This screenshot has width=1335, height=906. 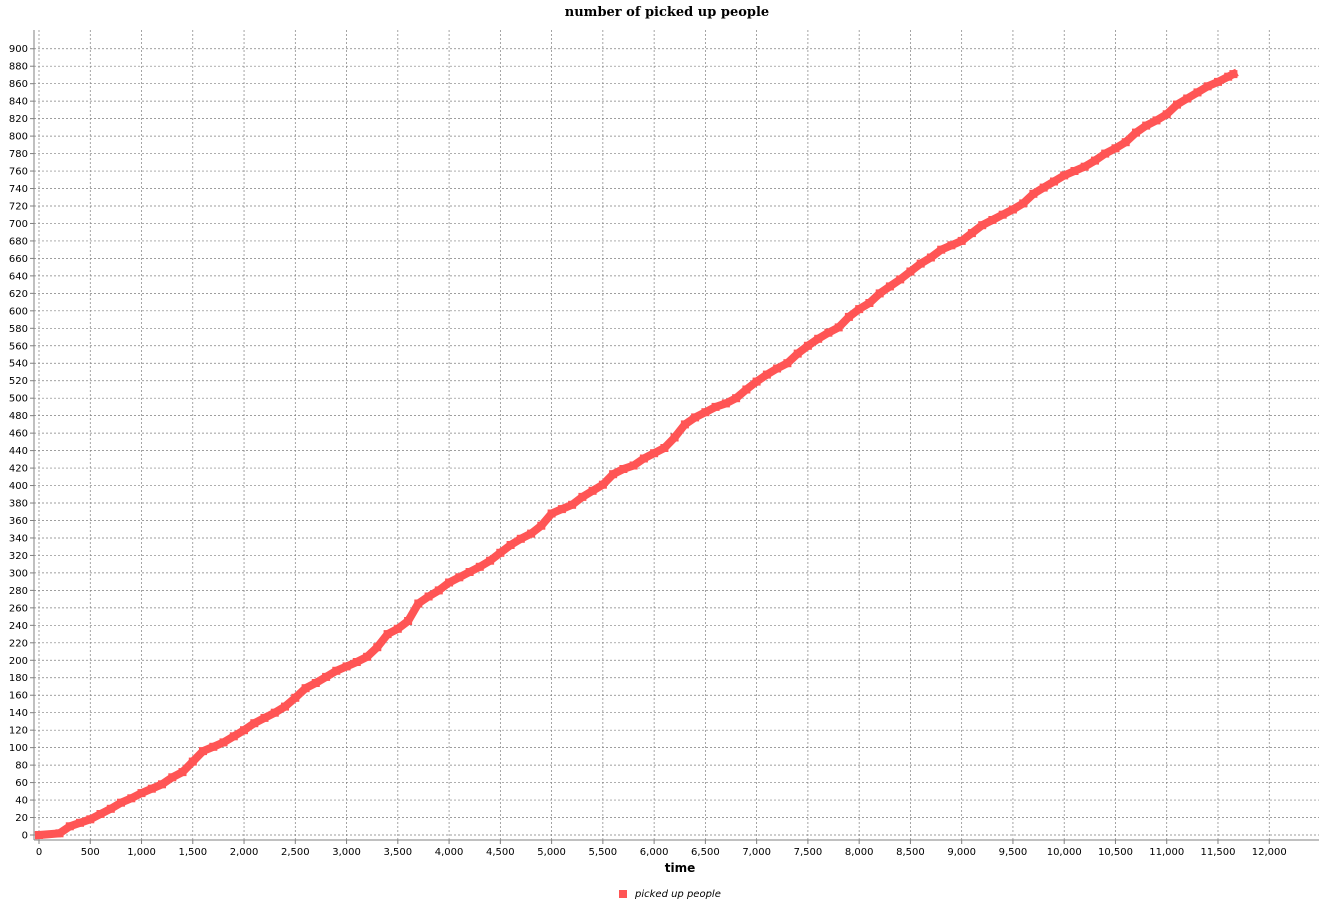 I want to click on y-tick-label: 240, so click(x=18, y=626).